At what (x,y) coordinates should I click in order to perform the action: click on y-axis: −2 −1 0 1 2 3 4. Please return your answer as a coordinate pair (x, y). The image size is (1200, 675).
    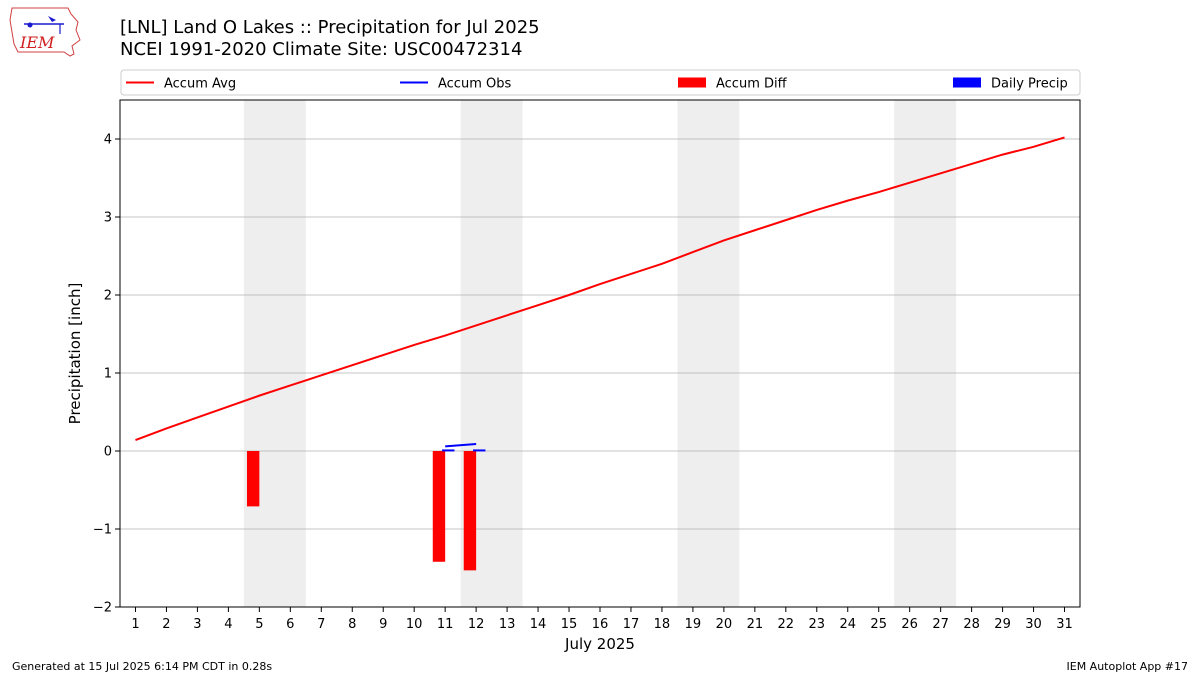
    Looking at the image, I should click on (106, 374).